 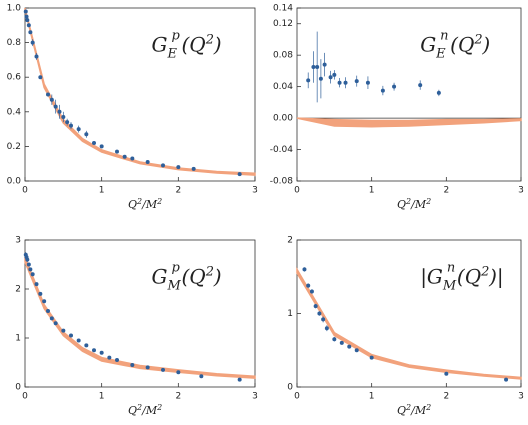 I want to click on x-axis-label-part: Q, so click(x=401, y=204).